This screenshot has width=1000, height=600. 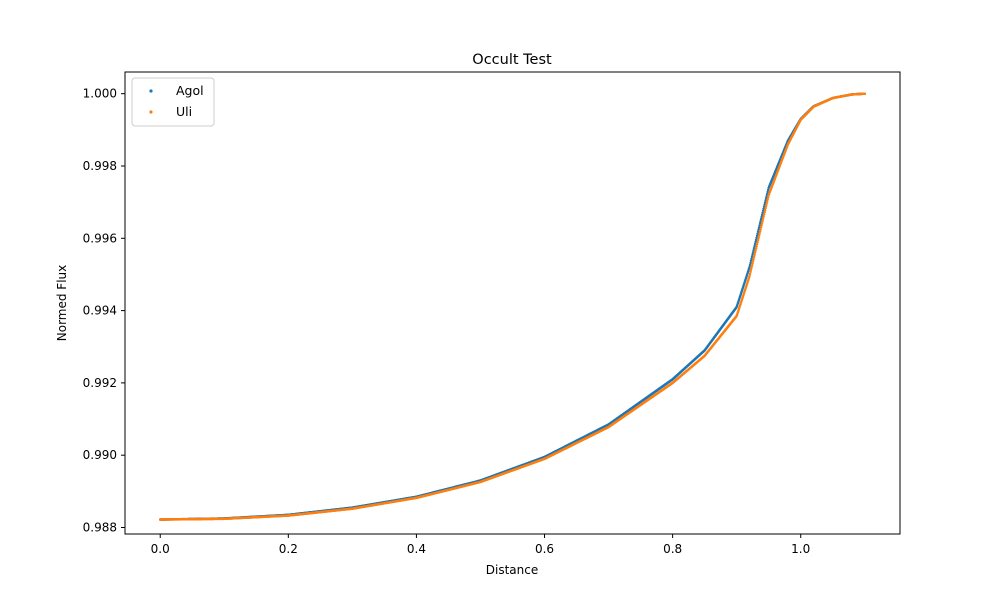 I want to click on legend: Agol Uli, so click(x=173, y=102).